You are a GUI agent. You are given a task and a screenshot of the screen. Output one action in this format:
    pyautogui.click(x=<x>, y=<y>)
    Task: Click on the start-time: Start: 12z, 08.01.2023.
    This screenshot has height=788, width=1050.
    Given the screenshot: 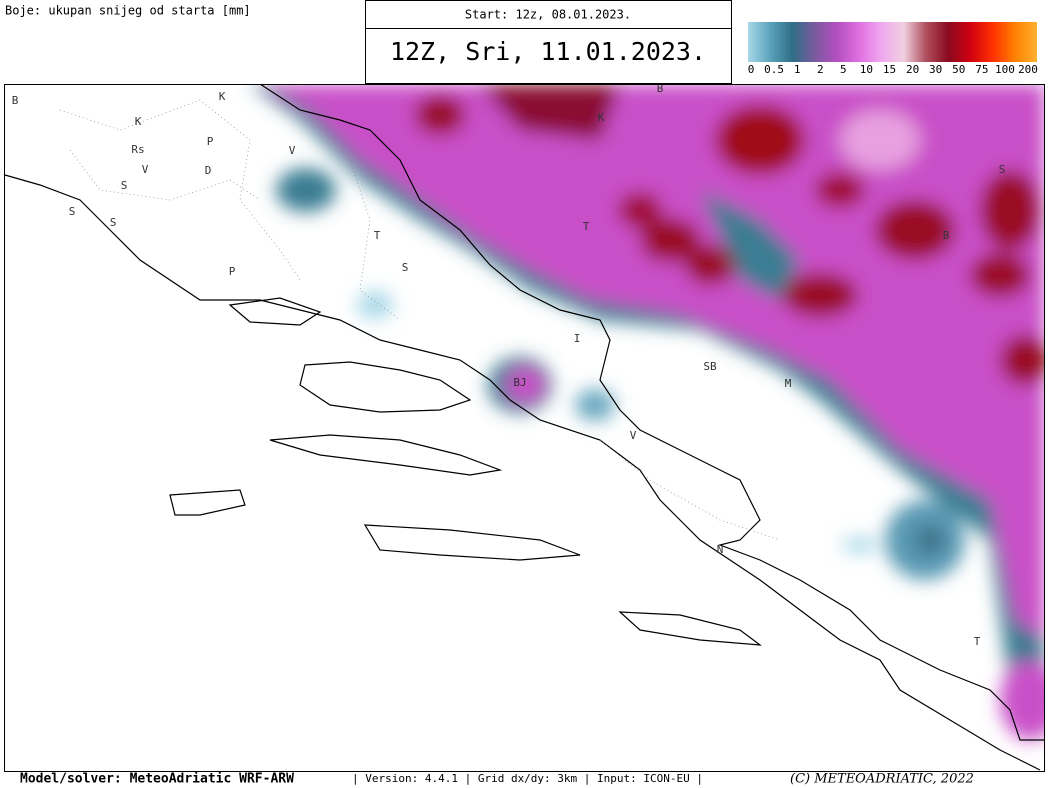 What is the action you would take?
    pyautogui.click(x=548, y=15)
    